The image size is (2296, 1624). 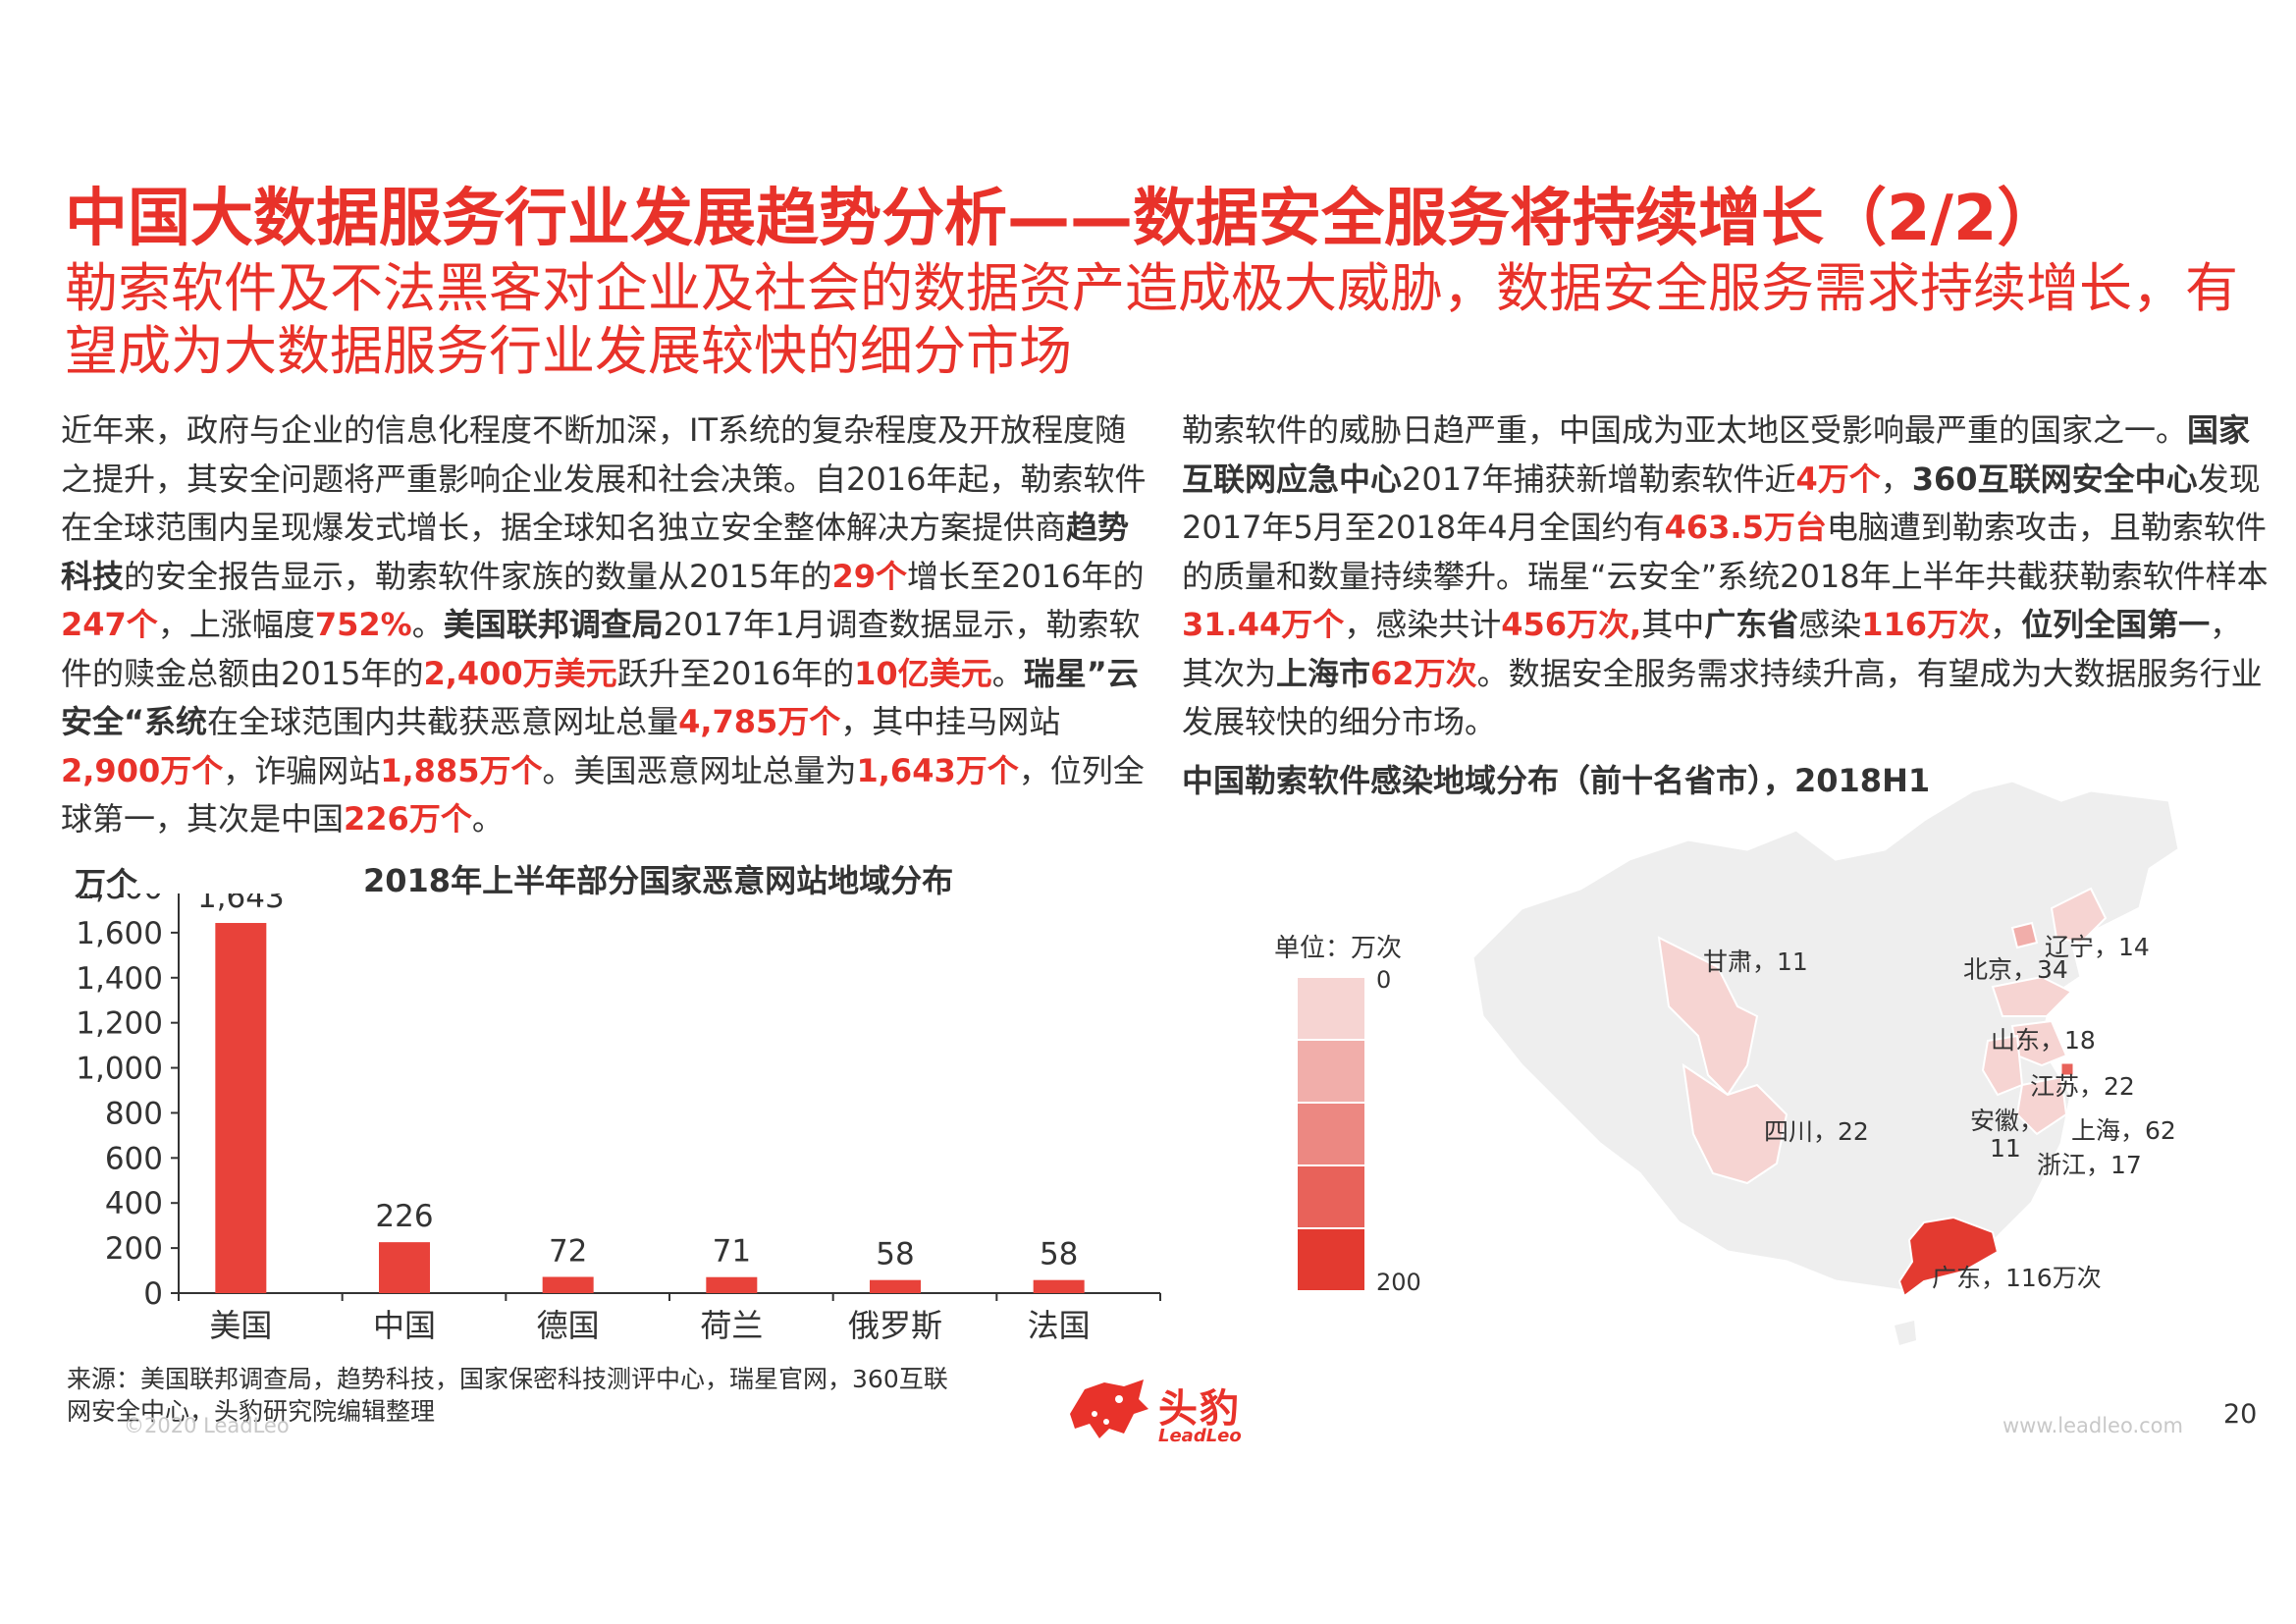 What do you see at coordinates (568, 1325) in the screenshot?
I see `x-category-label: 德国` at bounding box center [568, 1325].